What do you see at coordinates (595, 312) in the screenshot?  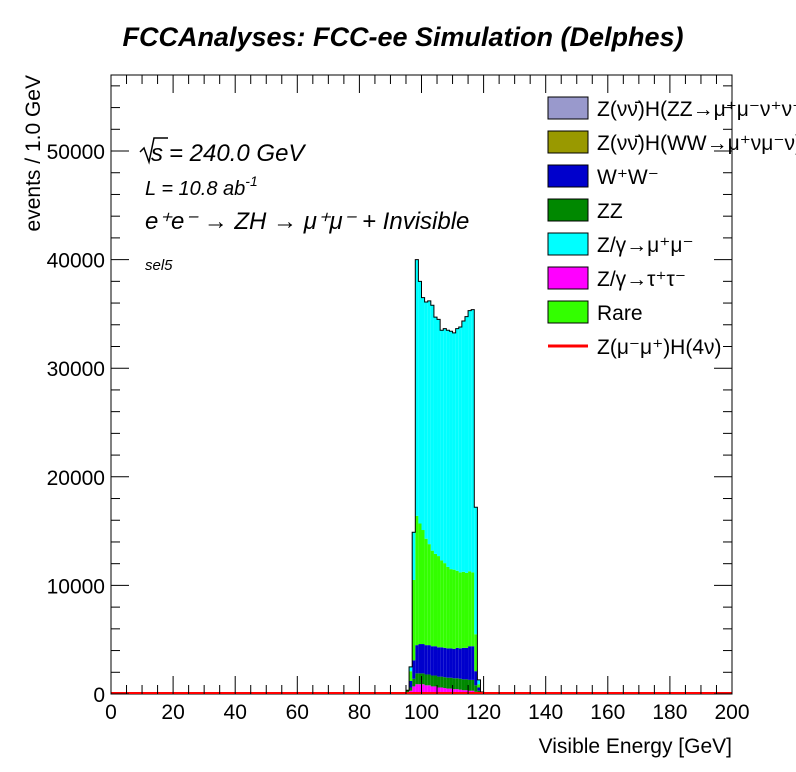 I see `legend-entry: Rare` at bounding box center [595, 312].